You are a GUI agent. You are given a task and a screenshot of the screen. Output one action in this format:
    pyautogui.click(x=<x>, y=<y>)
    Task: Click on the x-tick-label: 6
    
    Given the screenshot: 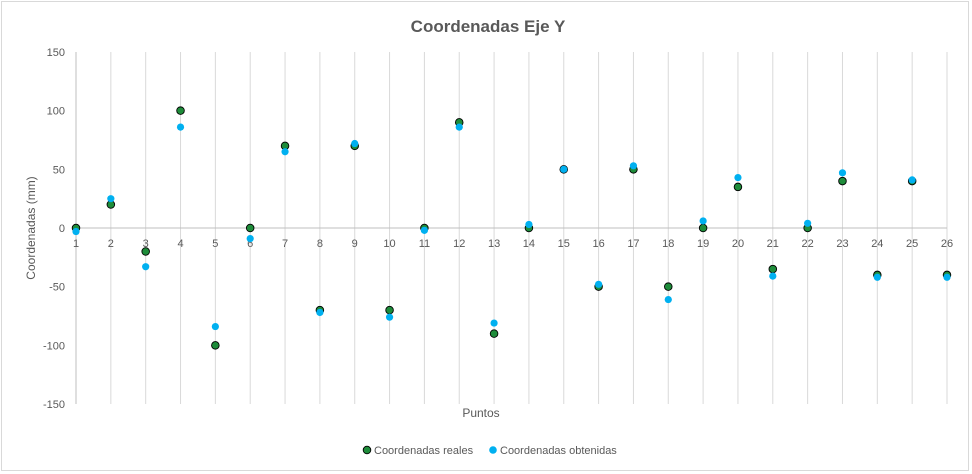 What is the action you would take?
    pyautogui.click(x=250, y=244)
    